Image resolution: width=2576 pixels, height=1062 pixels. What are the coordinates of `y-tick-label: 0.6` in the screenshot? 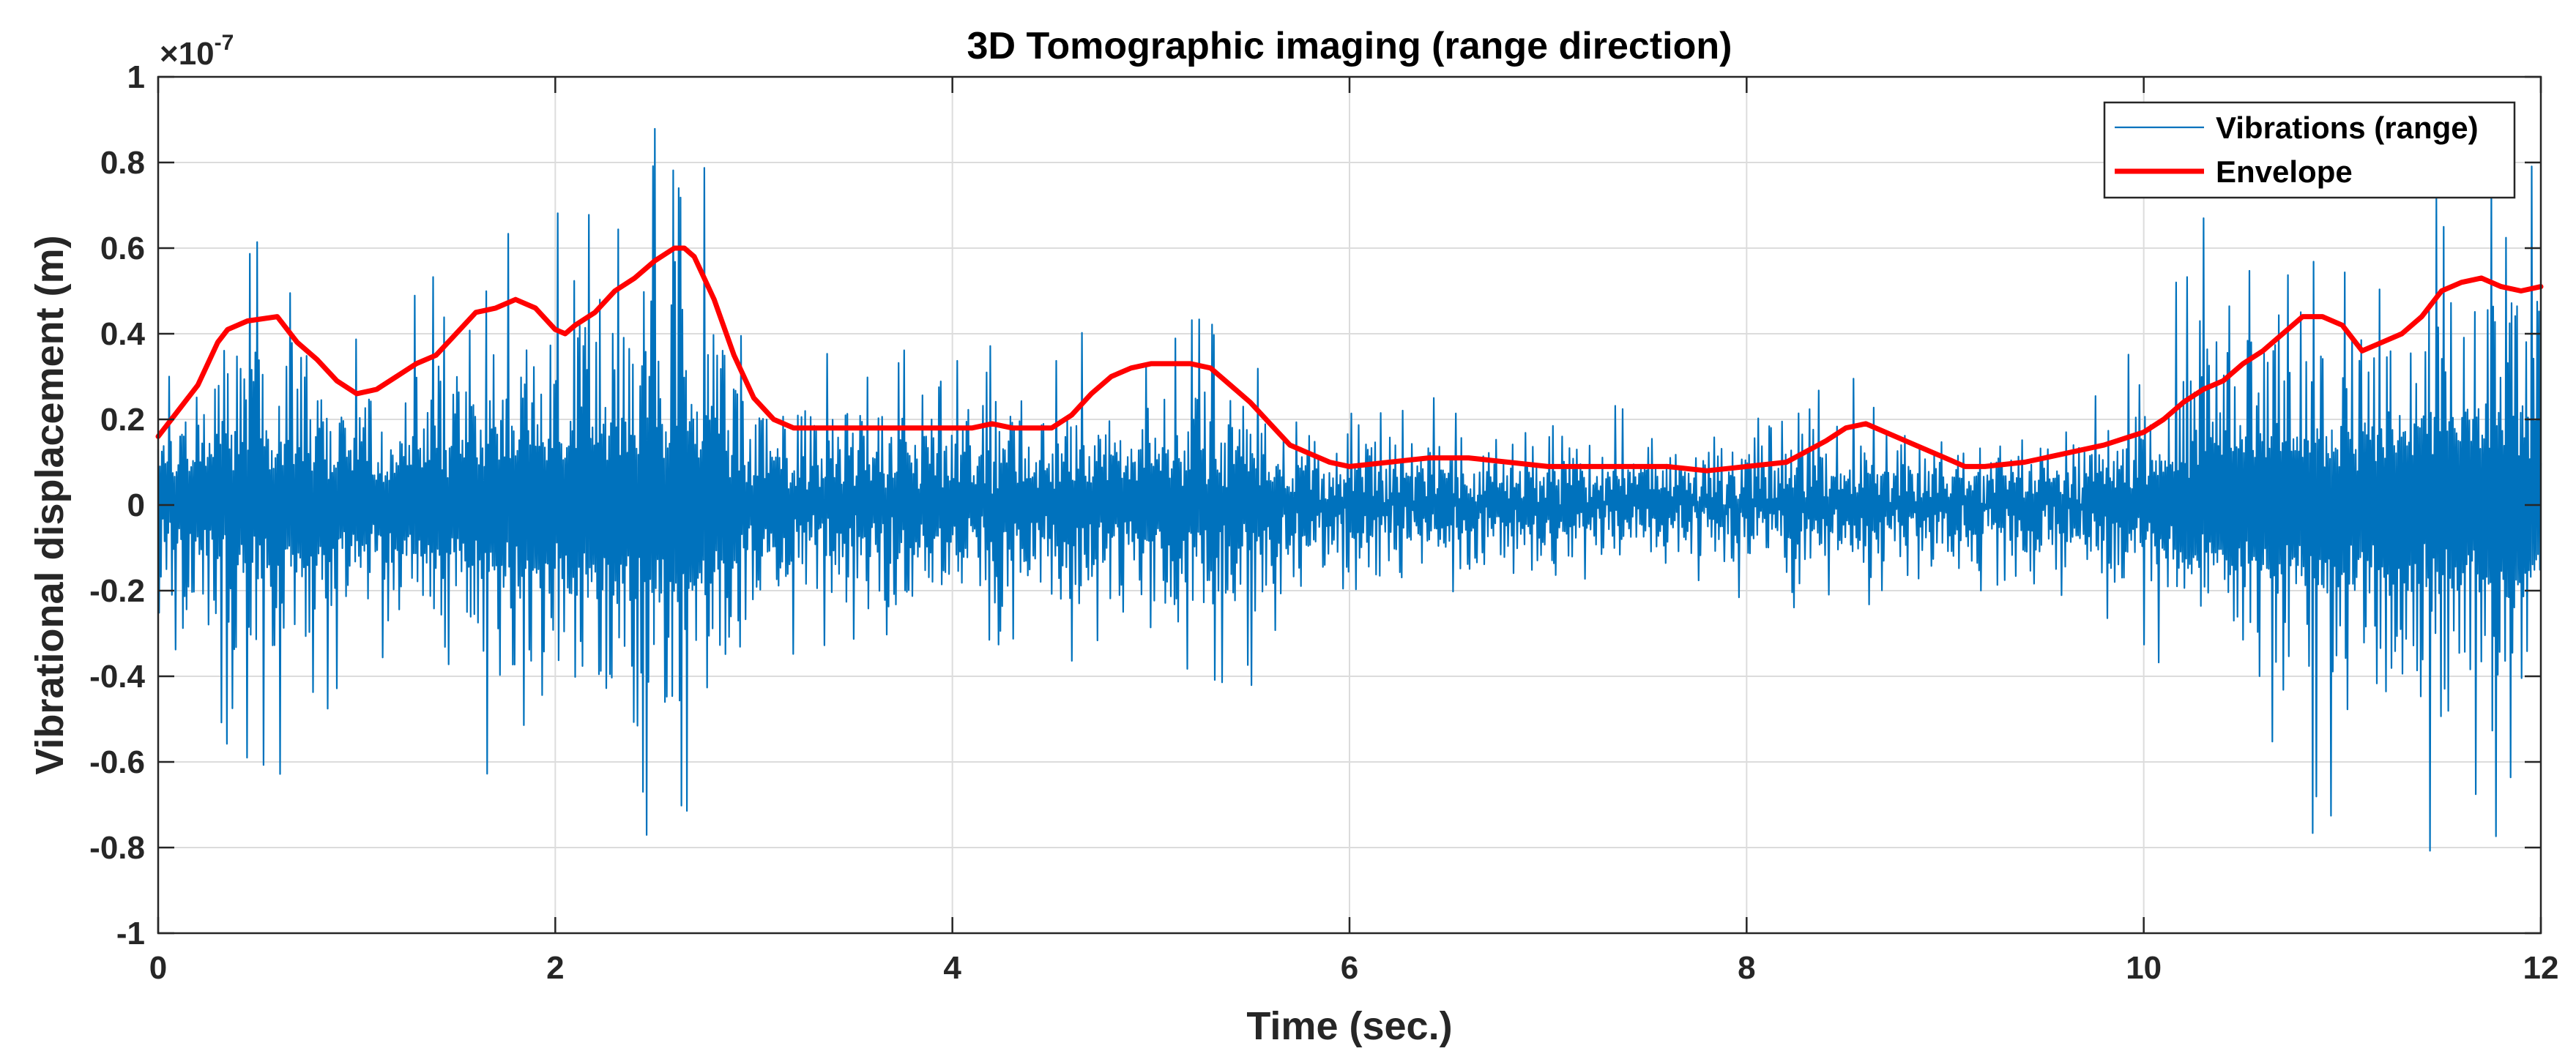 It's located at (122, 248).